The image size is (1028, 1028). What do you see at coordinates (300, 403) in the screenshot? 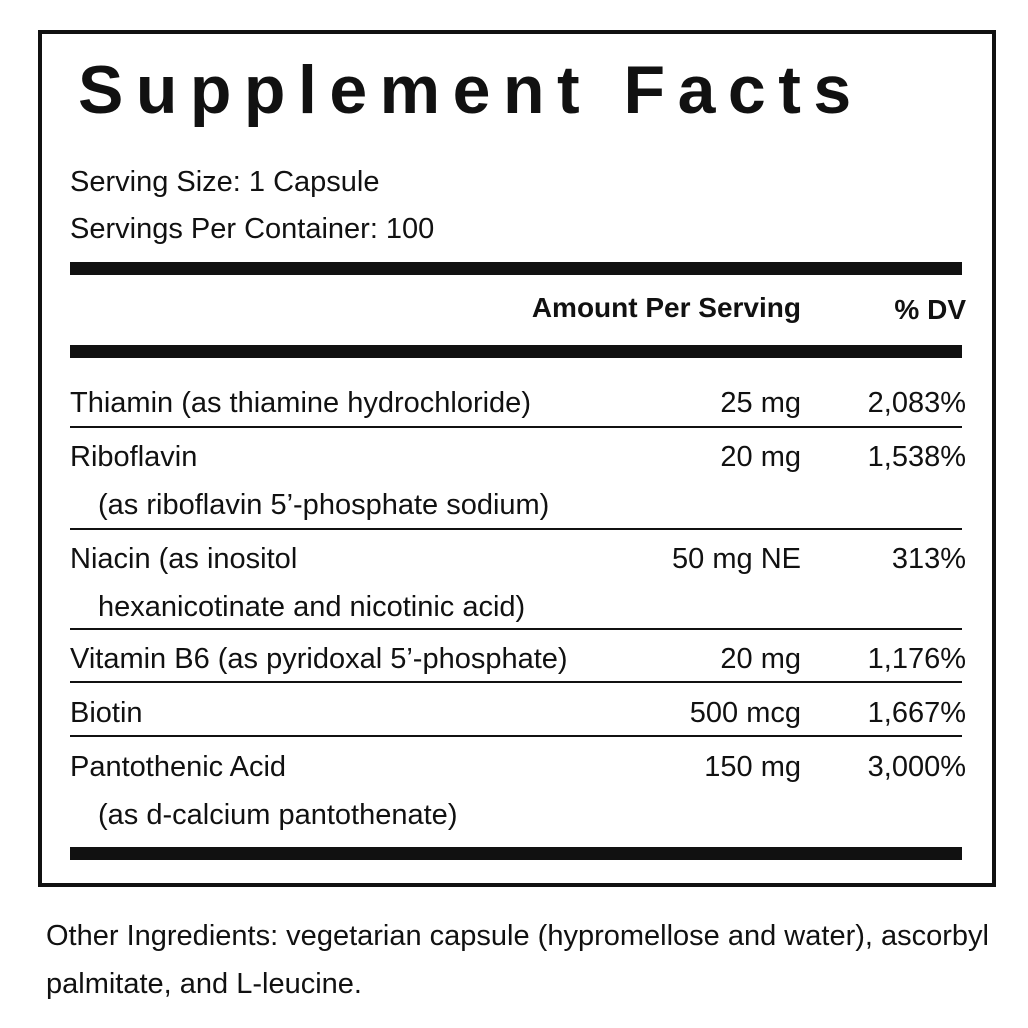
I see `nutrient-name: Thiamin (as thiamine hydrochloride)` at bounding box center [300, 403].